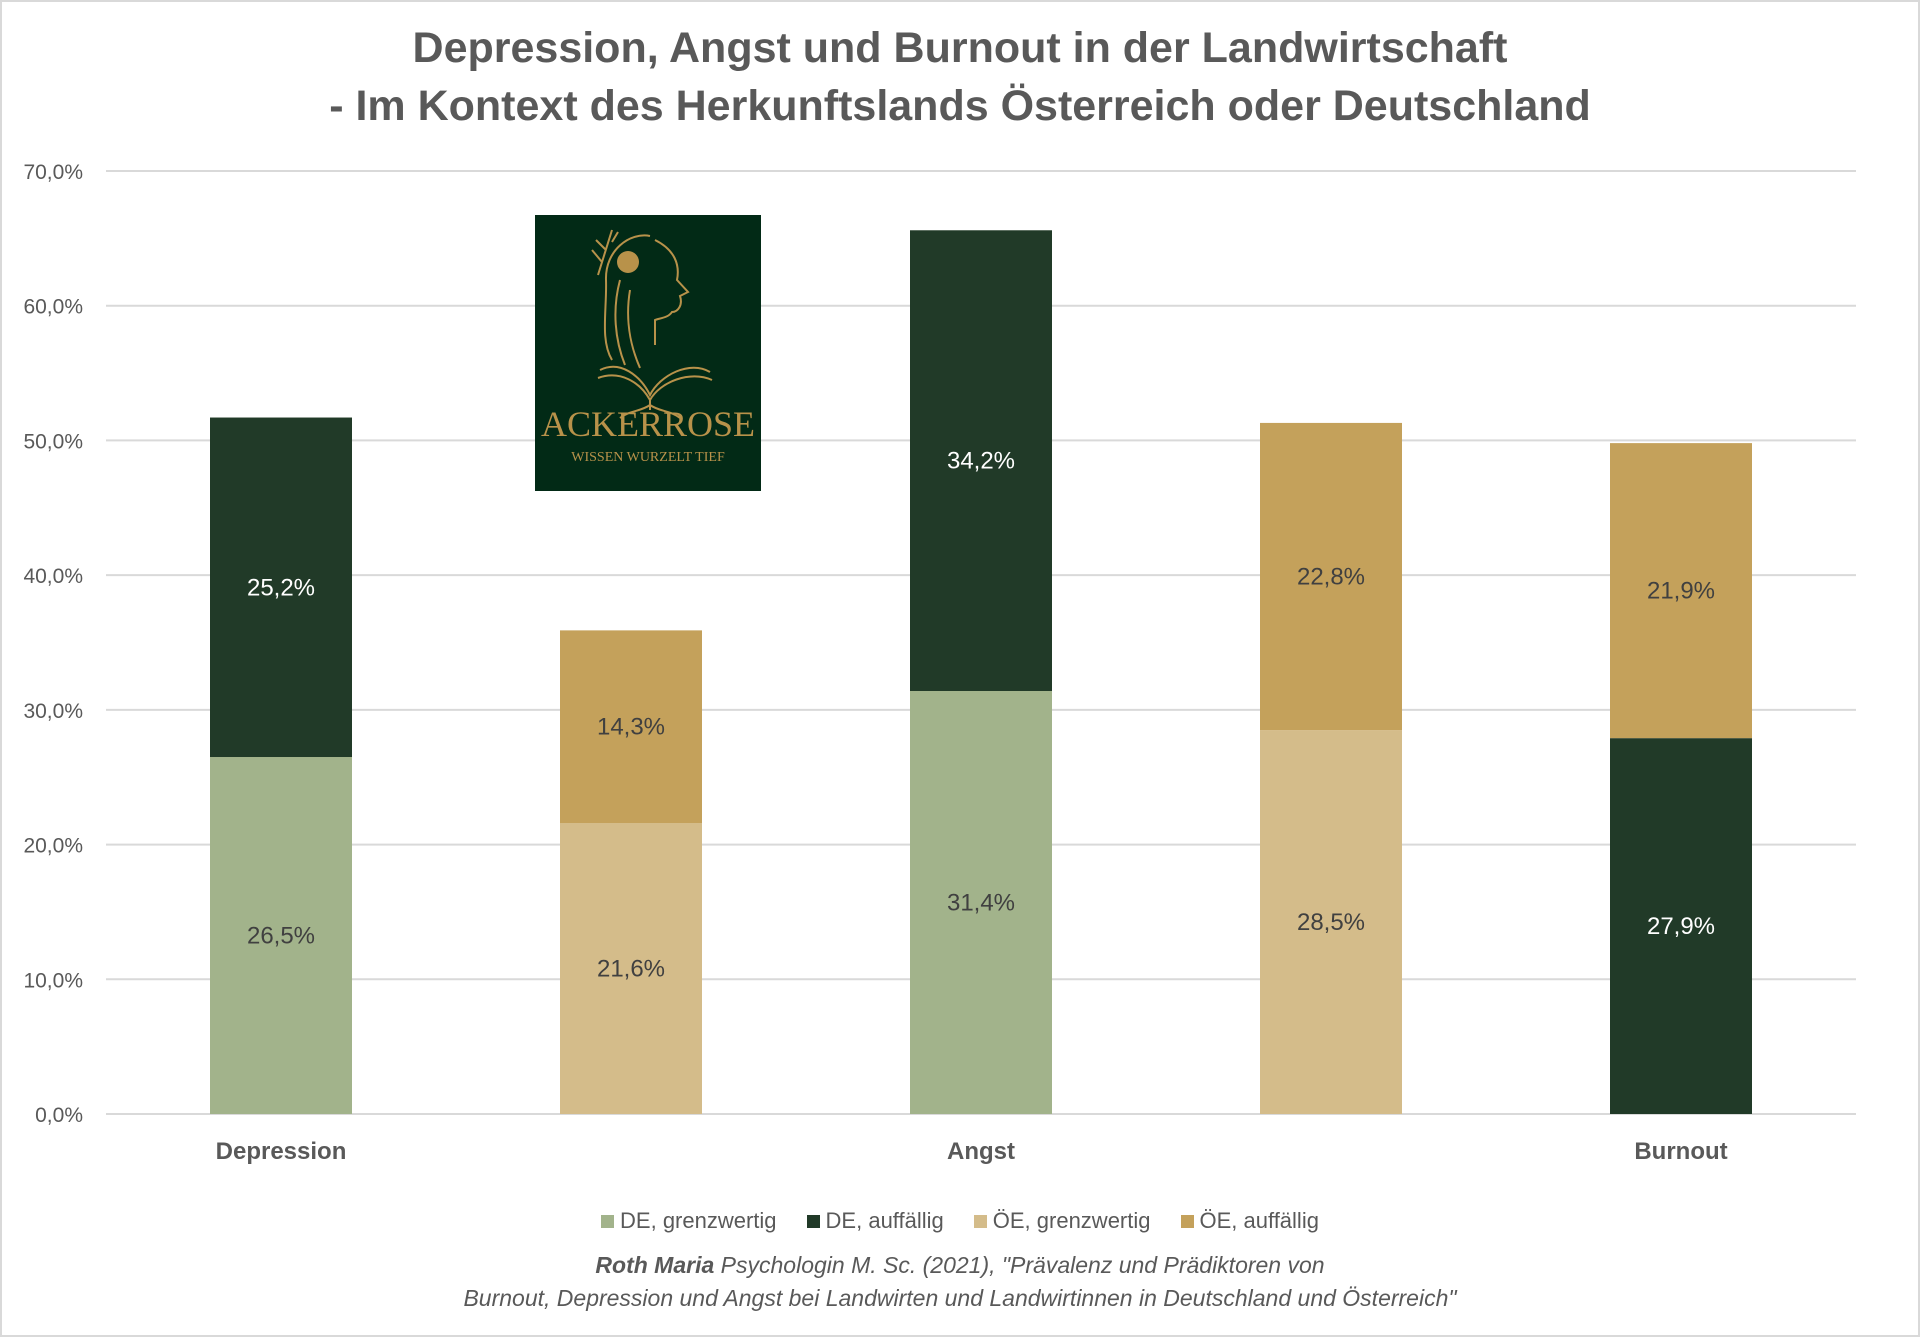 The height and width of the screenshot is (1337, 1920). What do you see at coordinates (53, 172) in the screenshot?
I see `y-tick-label: 70,0%` at bounding box center [53, 172].